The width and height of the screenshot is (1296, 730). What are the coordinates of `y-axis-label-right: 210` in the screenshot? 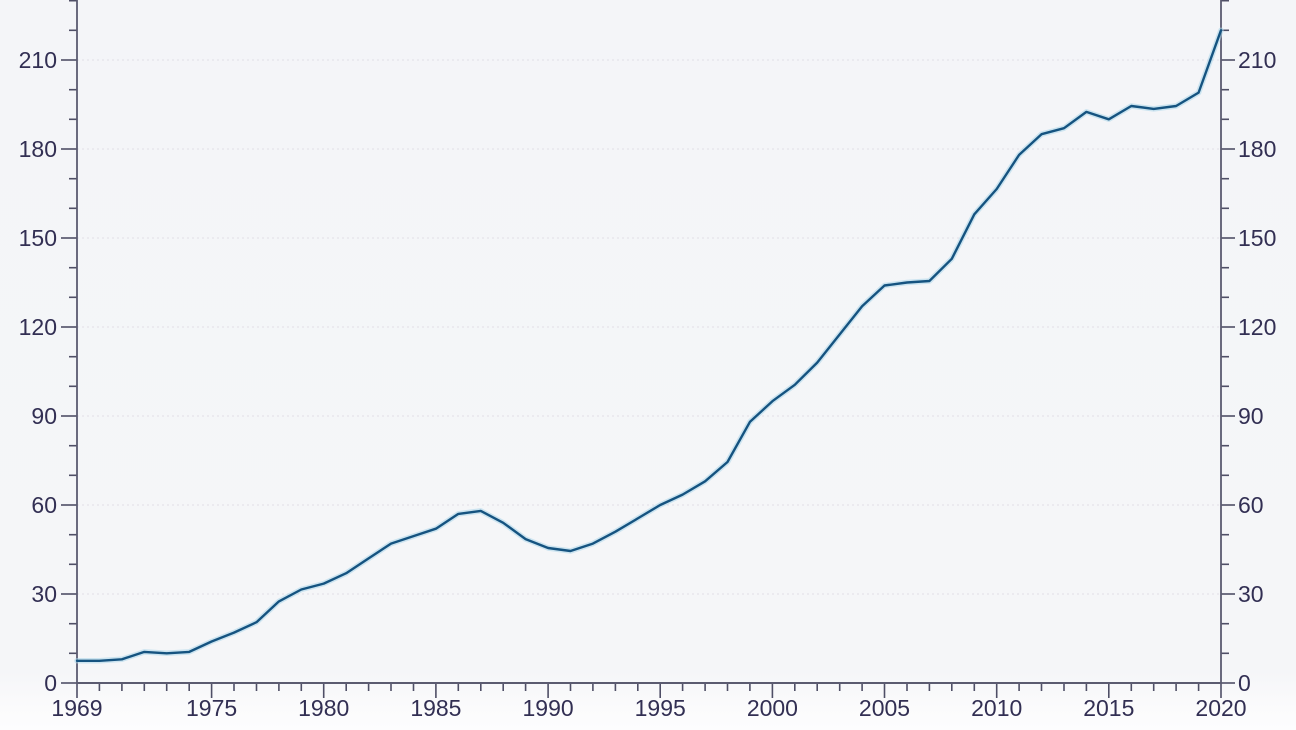 It's located at (1257, 60).